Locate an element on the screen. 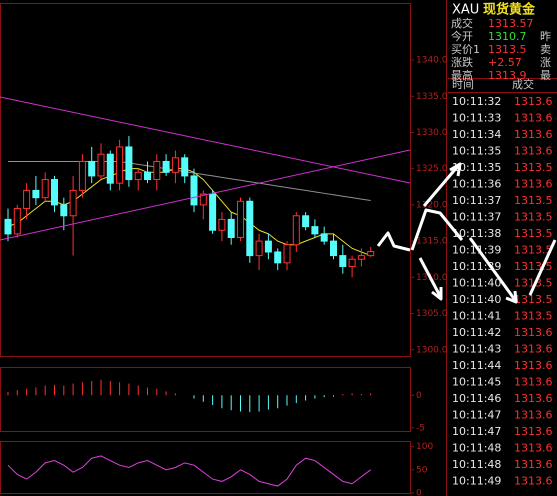 The width and height of the screenshot is (557, 496). col-time: 时间 is located at coordinates (463, 84).